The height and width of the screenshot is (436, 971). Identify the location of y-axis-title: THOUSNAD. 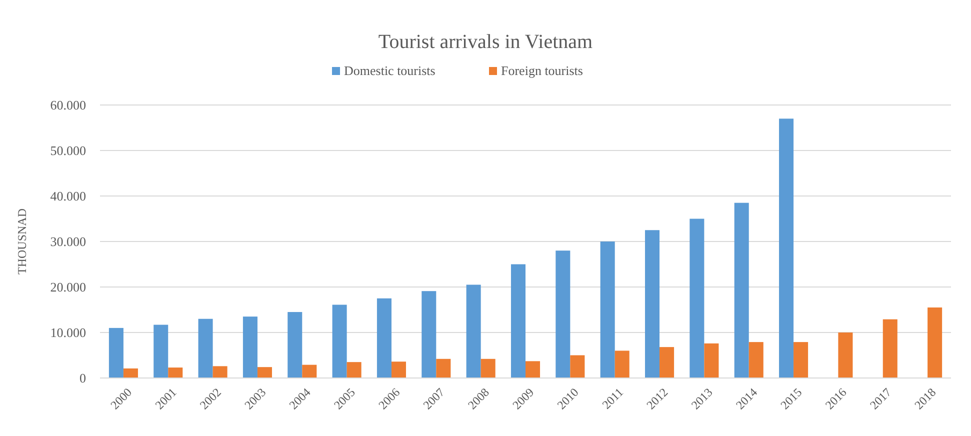
(22, 241).